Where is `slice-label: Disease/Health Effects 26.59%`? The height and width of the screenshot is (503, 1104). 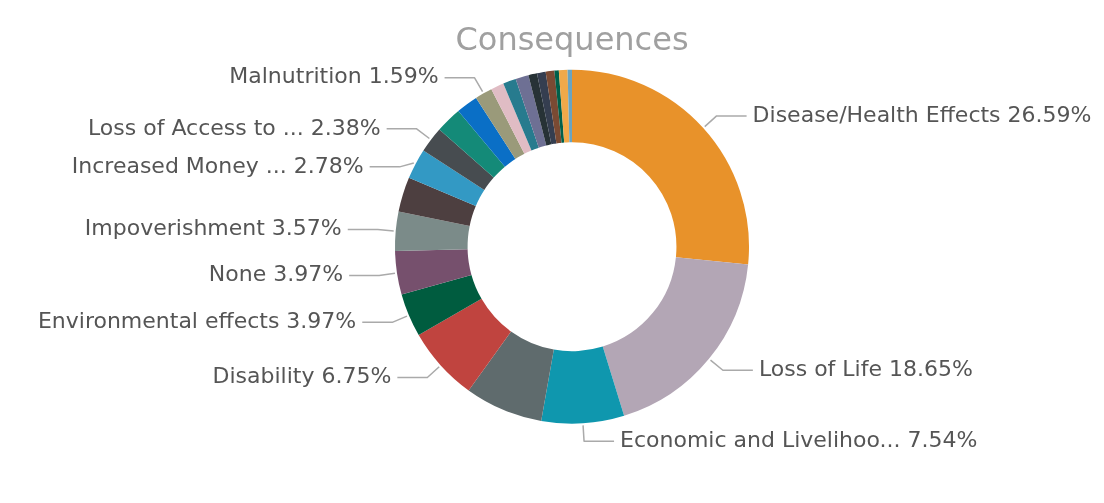
slice-label: Disease/Health Effects 26.59% is located at coordinates (922, 114).